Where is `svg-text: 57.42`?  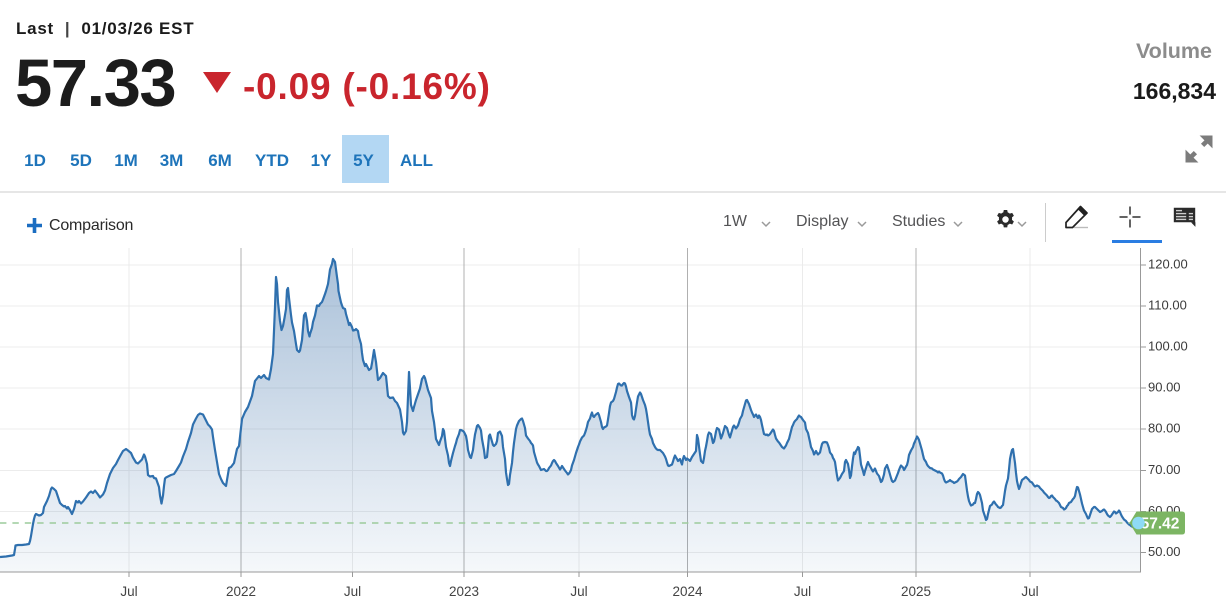 svg-text: 57.42 is located at coordinates (1160, 524).